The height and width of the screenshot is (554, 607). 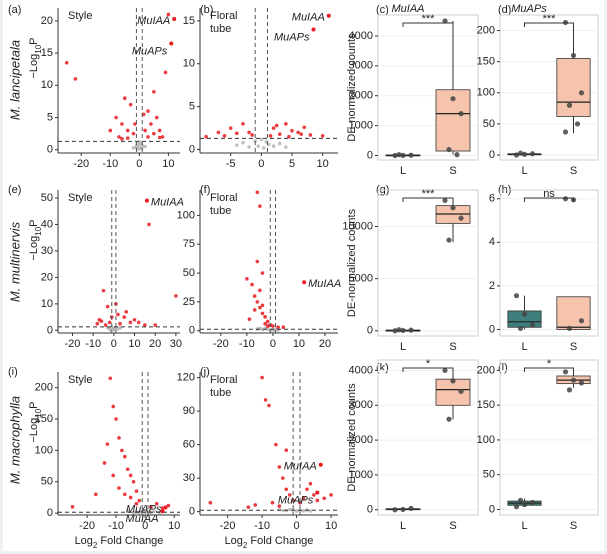 What do you see at coordinates (186, 377) in the screenshot?
I see `y-tick-label: 120` at bounding box center [186, 377].